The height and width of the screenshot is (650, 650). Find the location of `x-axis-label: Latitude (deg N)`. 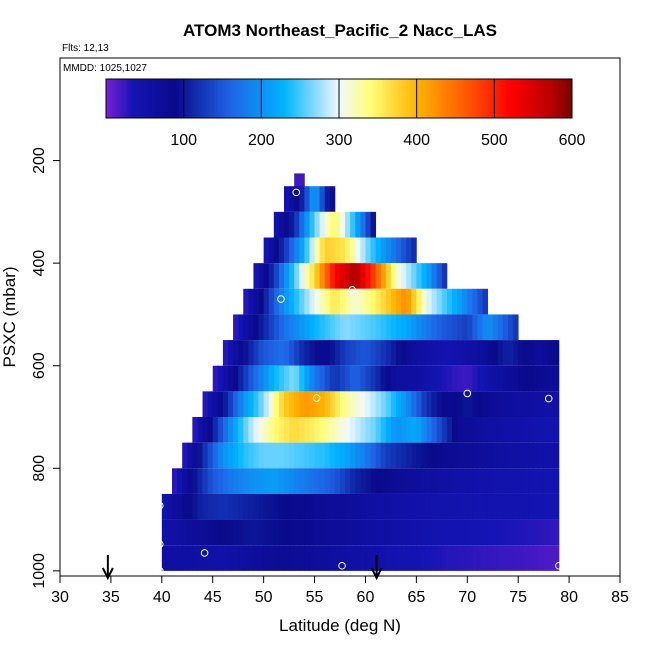

x-axis-label: Latitude (deg N) is located at coordinates (340, 625).